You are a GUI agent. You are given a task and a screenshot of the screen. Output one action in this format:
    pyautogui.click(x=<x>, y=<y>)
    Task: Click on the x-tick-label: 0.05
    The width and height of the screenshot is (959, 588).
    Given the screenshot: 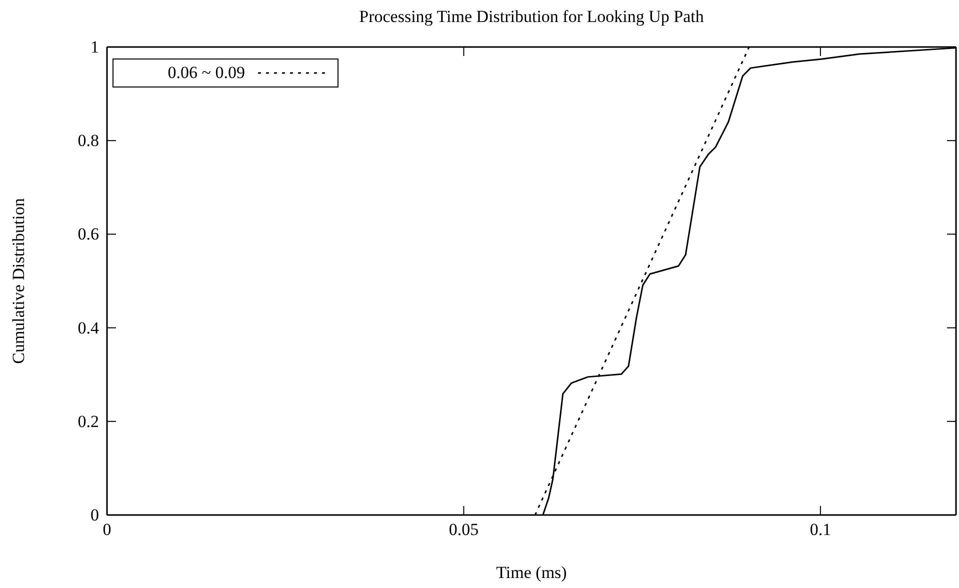 What is the action you would take?
    pyautogui.click(x=463, y=530)
    